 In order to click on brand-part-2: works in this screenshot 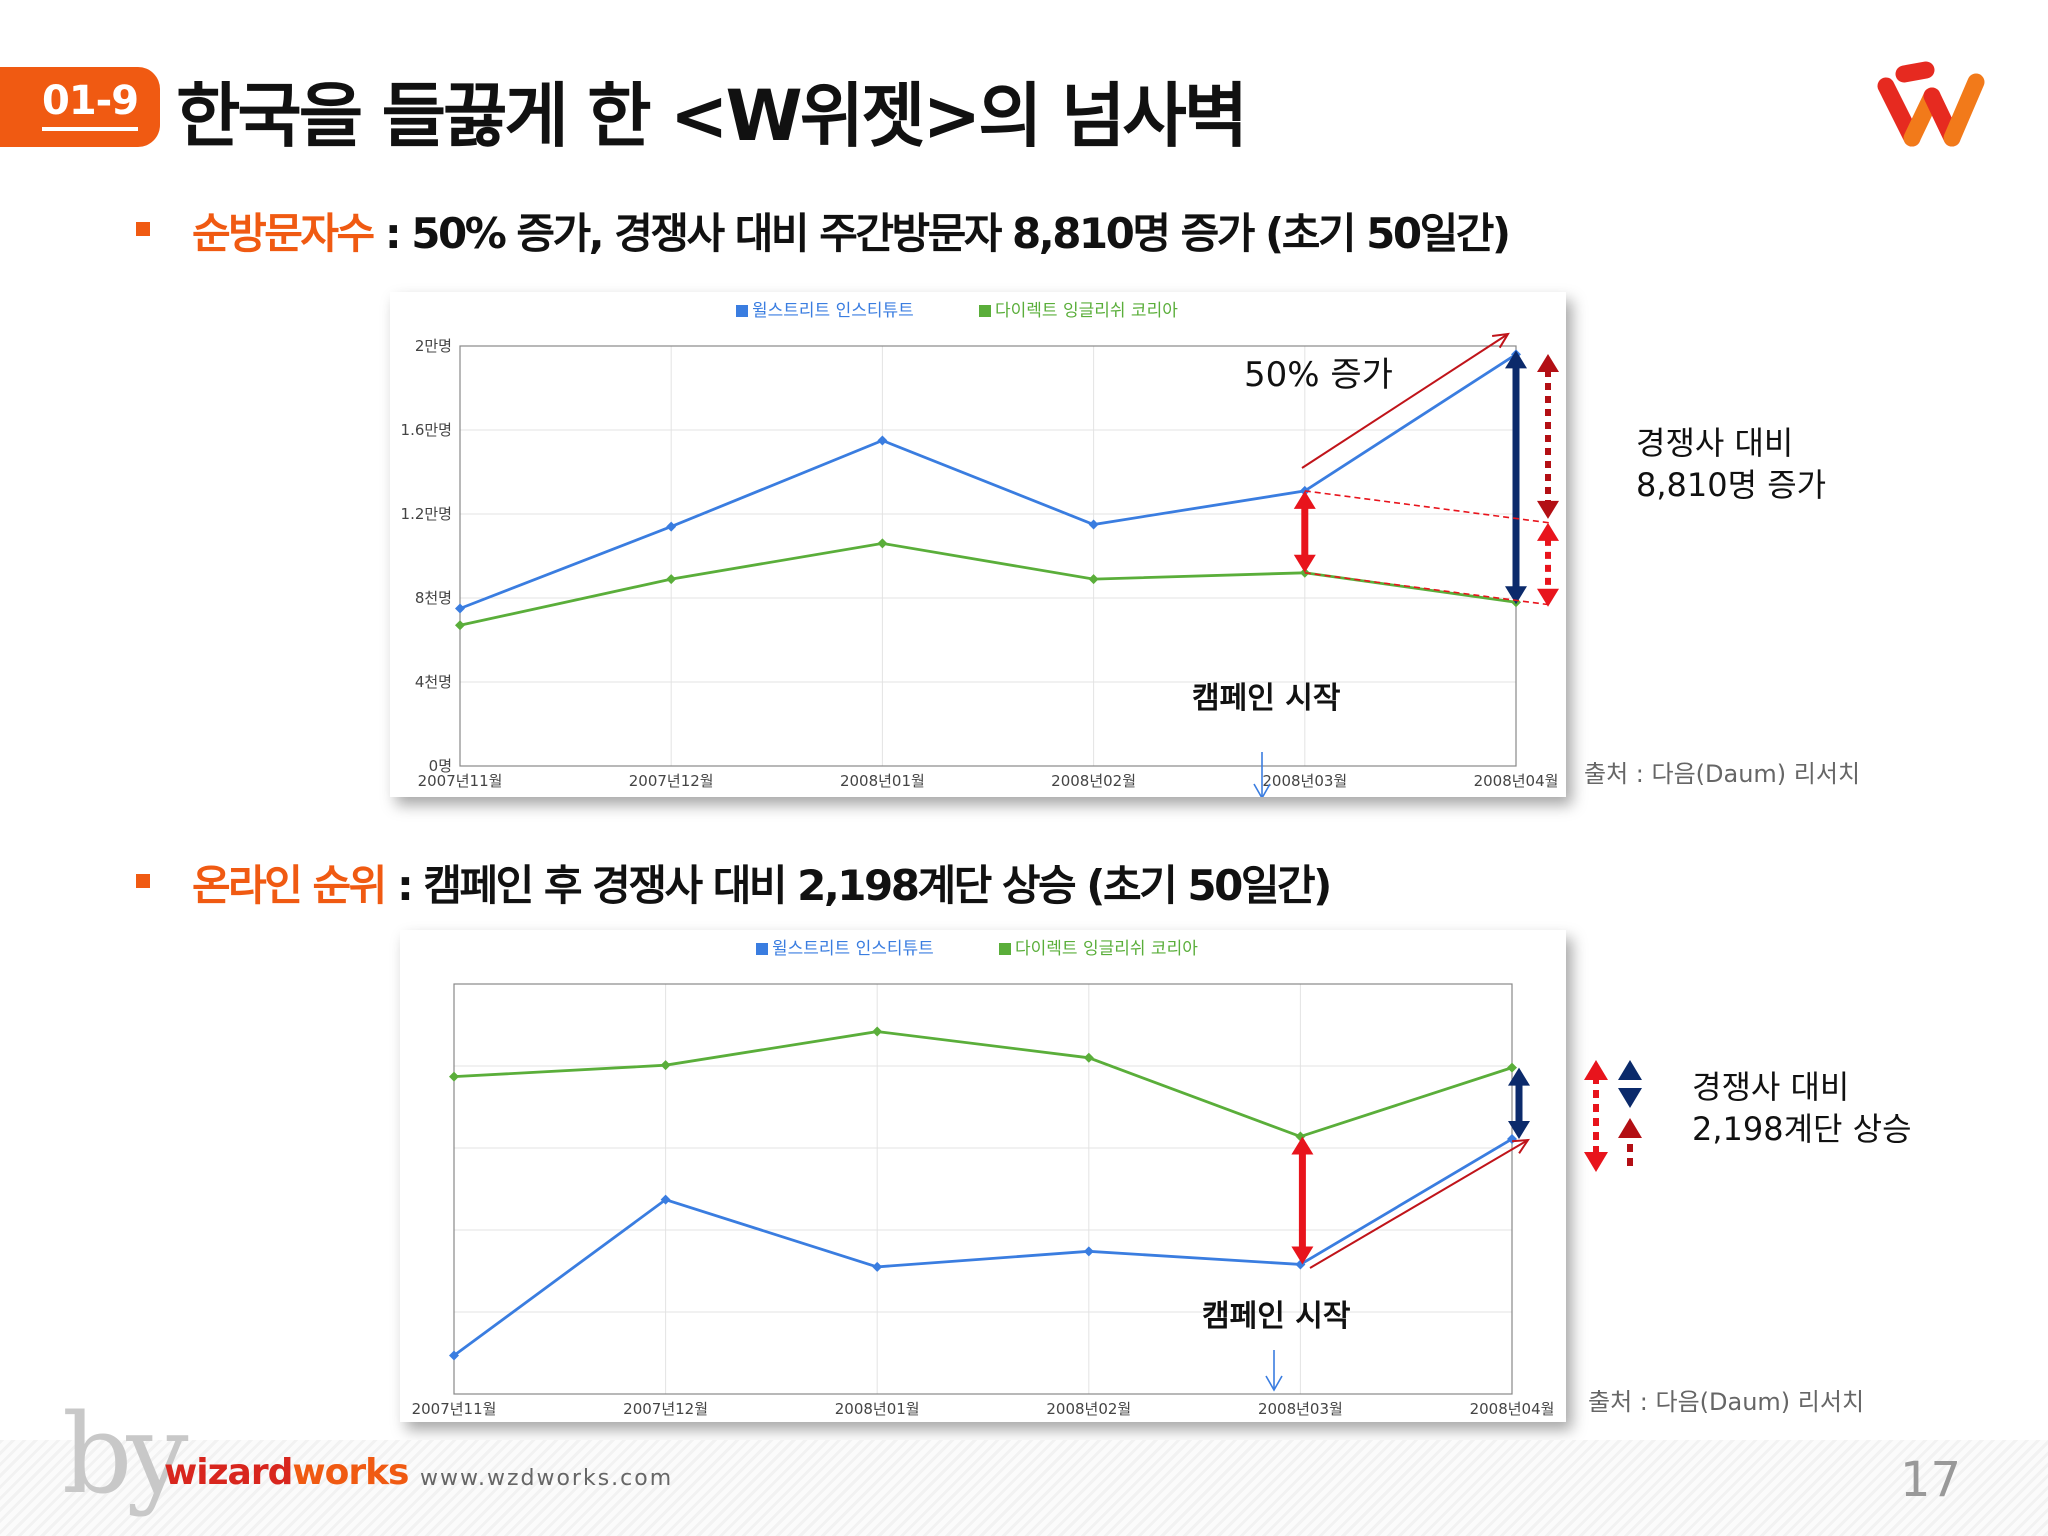, I will do `click(350, 1472)`.